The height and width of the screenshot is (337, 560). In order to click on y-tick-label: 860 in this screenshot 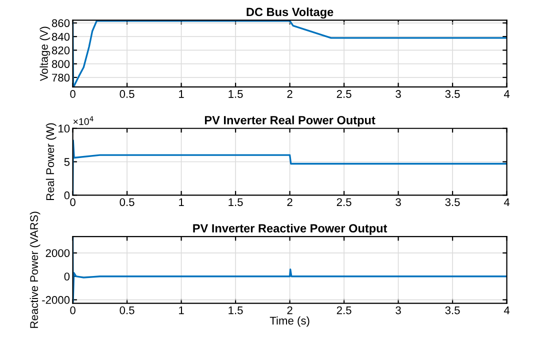, I will do `click(61, 23)`.